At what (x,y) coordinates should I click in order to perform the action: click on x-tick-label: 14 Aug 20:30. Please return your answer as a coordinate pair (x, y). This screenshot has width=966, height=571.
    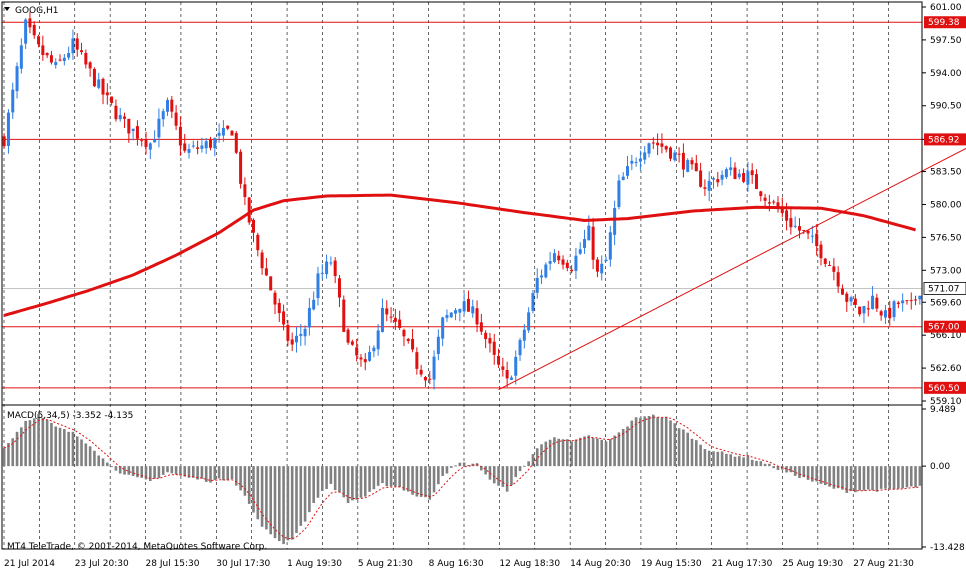
    Looking at the image, I should click on (600, 564).